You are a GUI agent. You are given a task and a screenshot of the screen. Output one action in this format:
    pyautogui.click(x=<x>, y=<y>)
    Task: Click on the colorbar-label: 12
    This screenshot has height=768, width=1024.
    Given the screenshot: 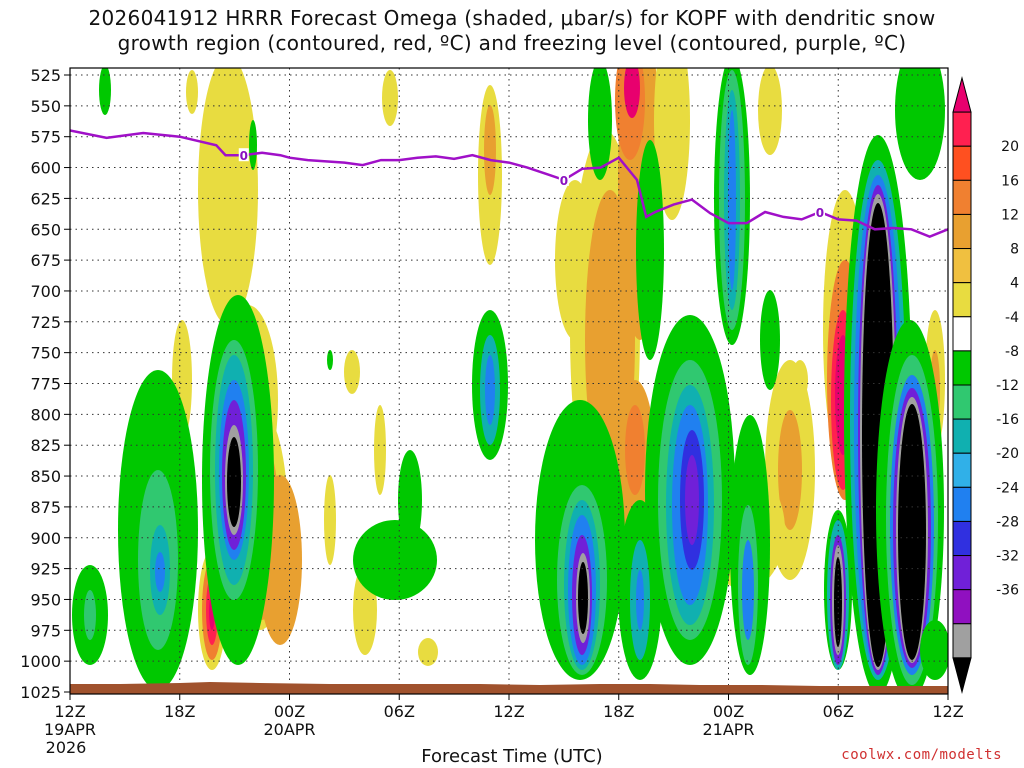 What is the action you would take?
    pyautogui.click(x=1010, y=215)
    